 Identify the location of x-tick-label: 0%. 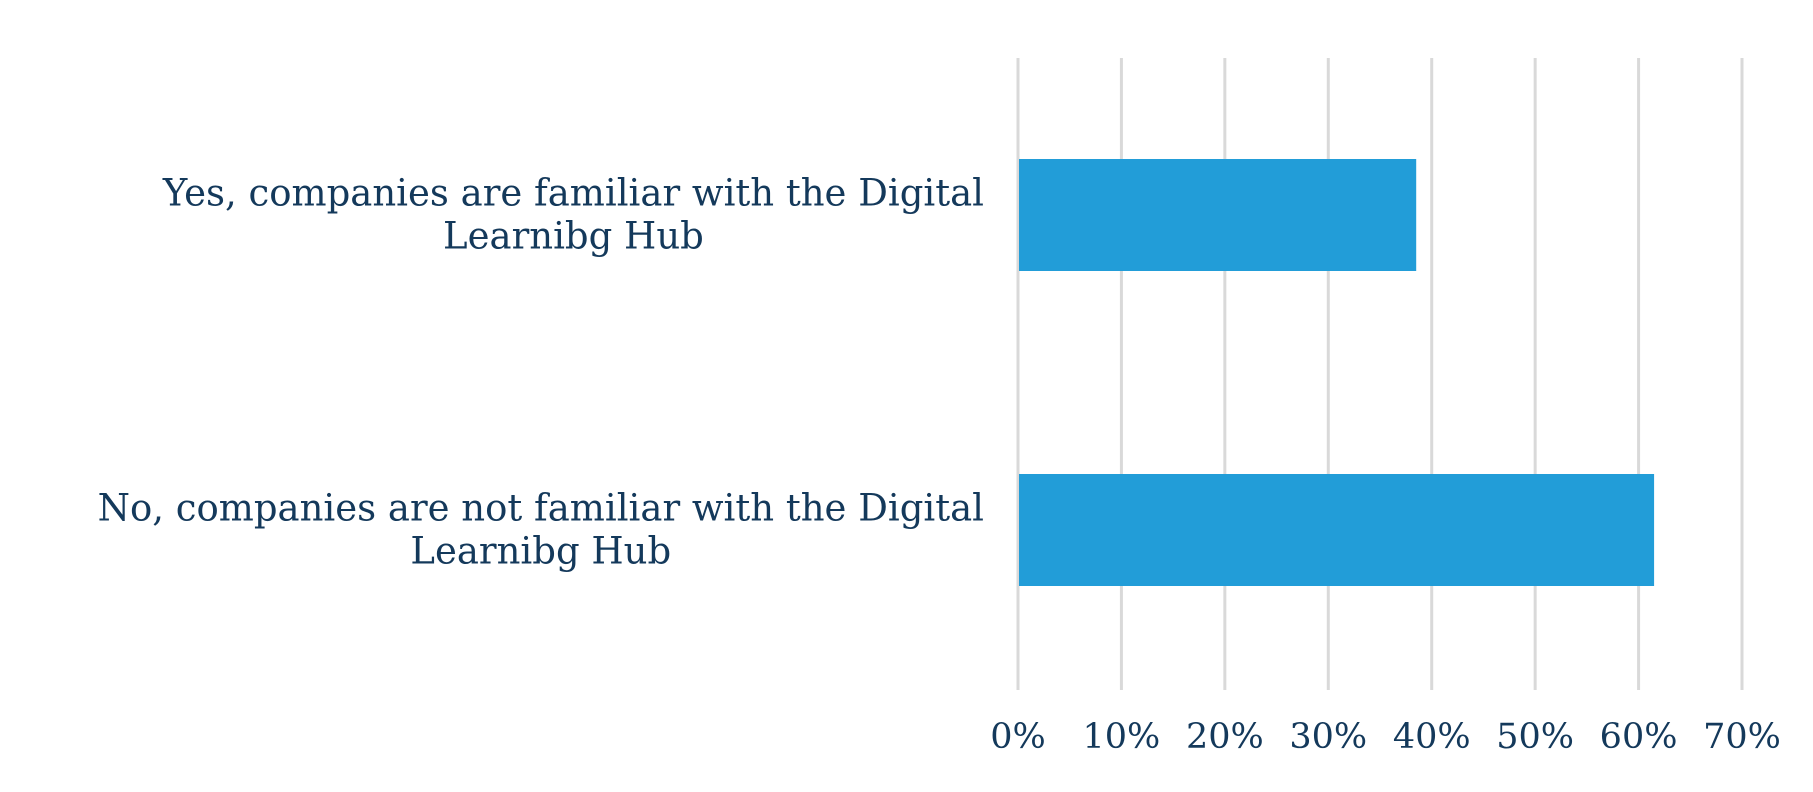
(1018, 737).